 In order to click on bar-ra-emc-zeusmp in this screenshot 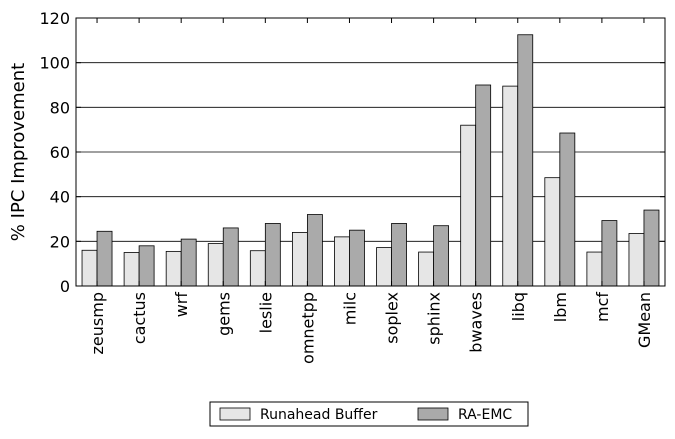, I will do `click(104, 258)`.